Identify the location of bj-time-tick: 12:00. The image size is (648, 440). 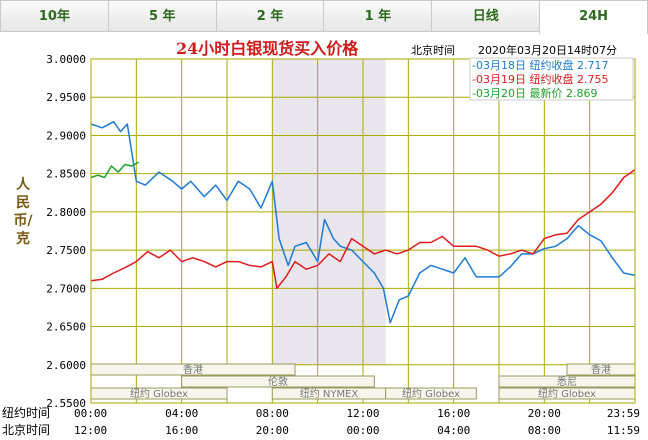
(90, 430).